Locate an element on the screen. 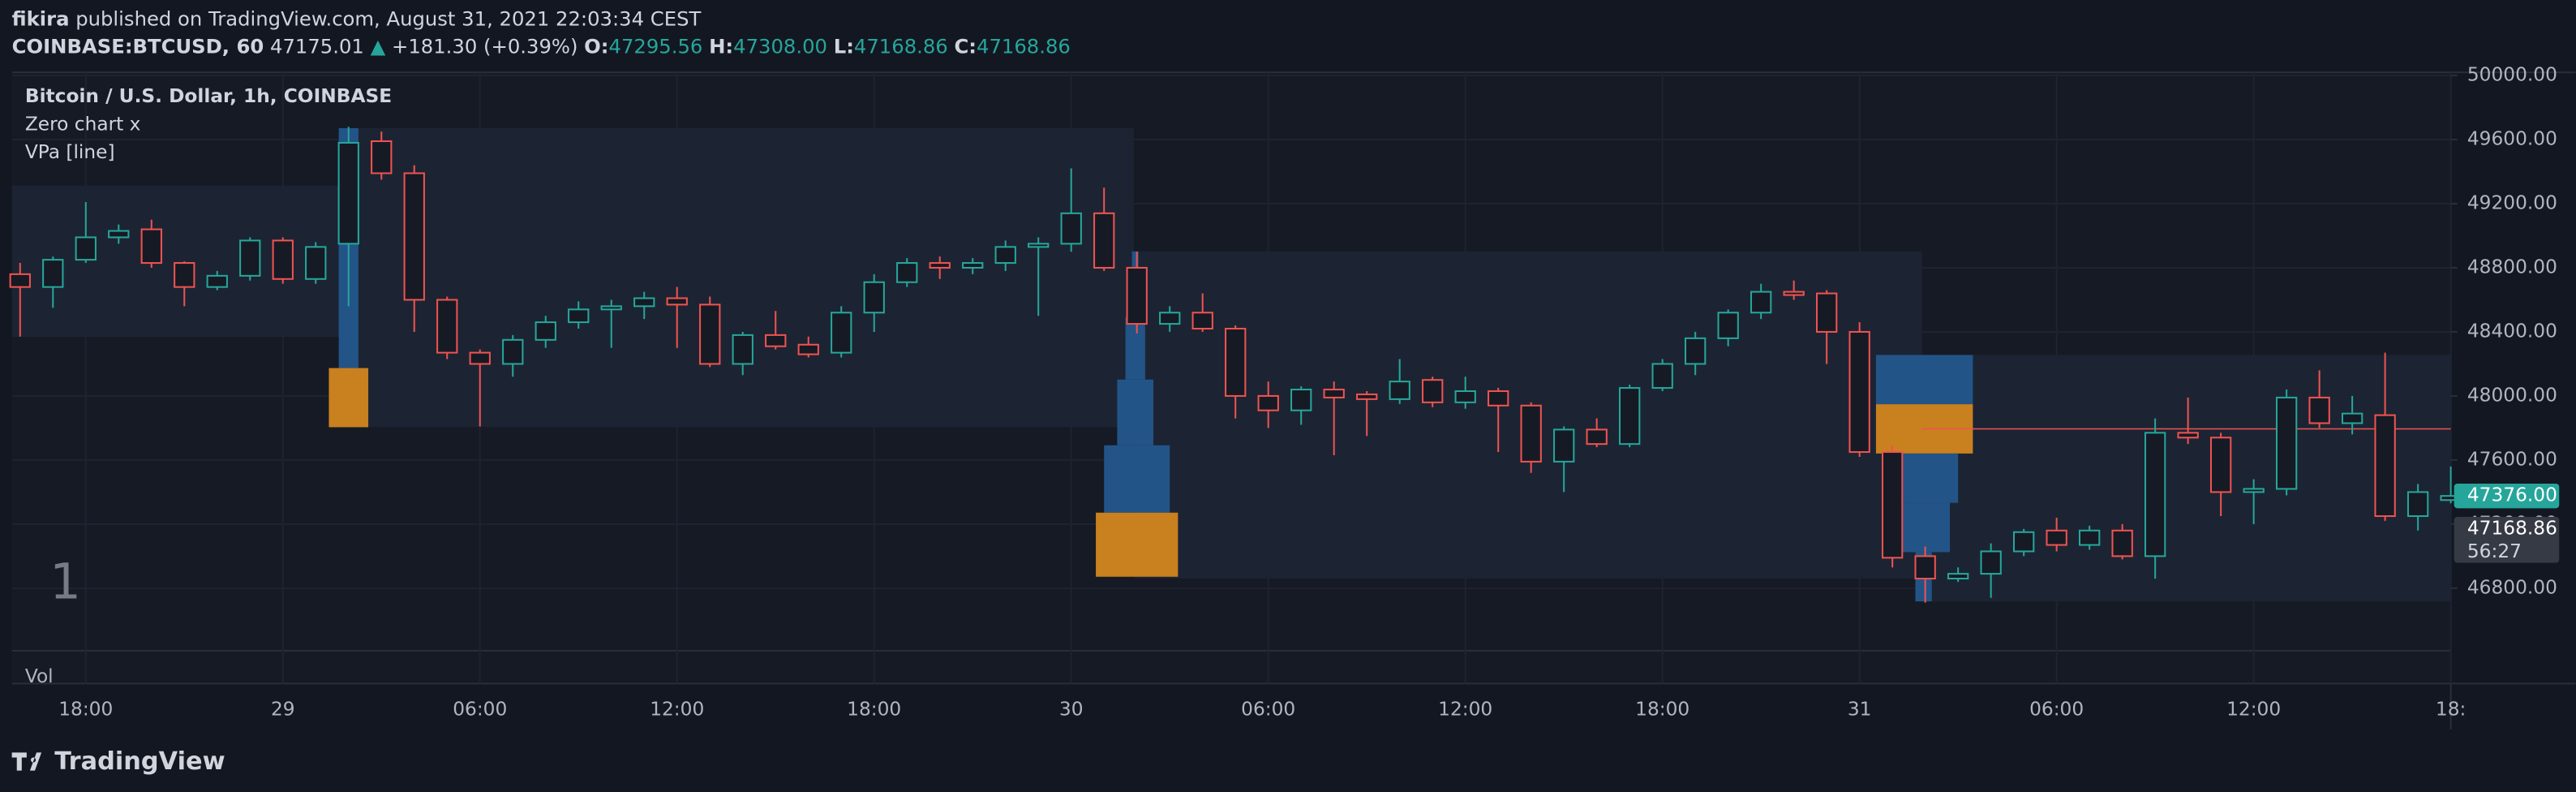  price-marker-label: 47168.86 is located at coordinates (2512, 529).